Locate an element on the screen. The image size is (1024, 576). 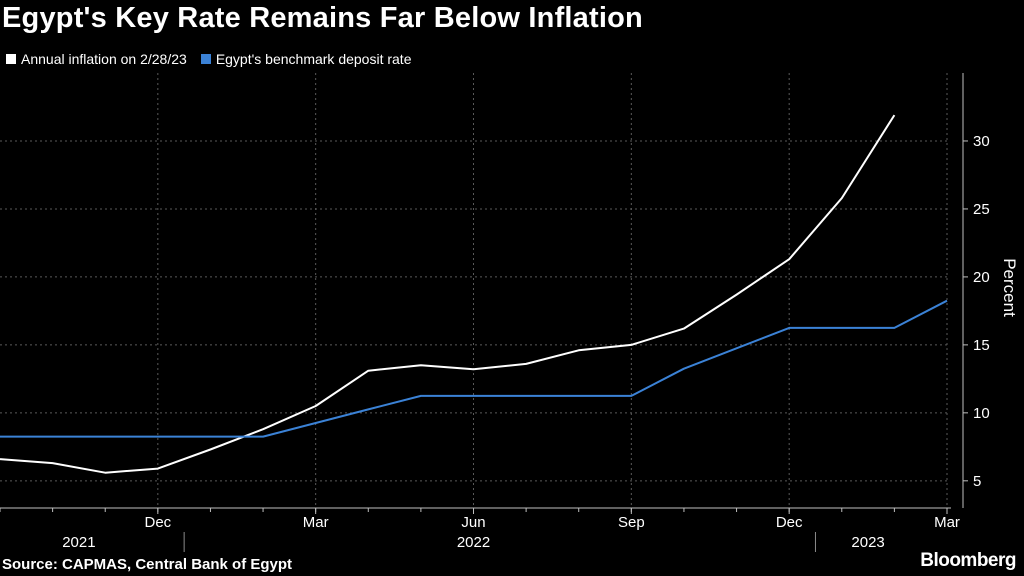
y-tick-label-5: 5 is located at coordinates (977, 481).